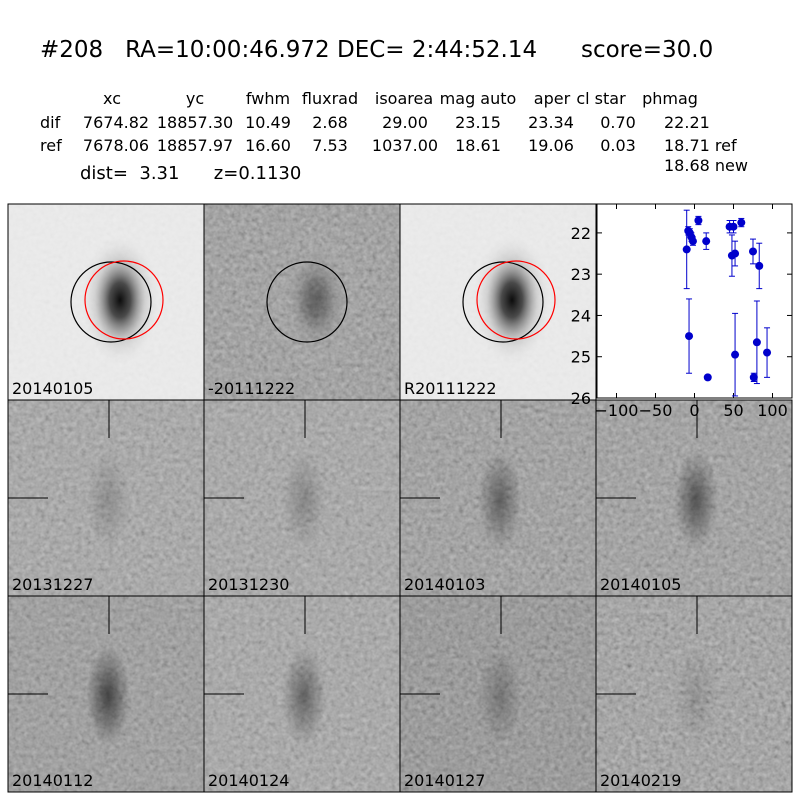 The height and width of the screenshot is (804, 800). I want to click on info: dist= 3.31 z=0.1130, so click(190, 173).